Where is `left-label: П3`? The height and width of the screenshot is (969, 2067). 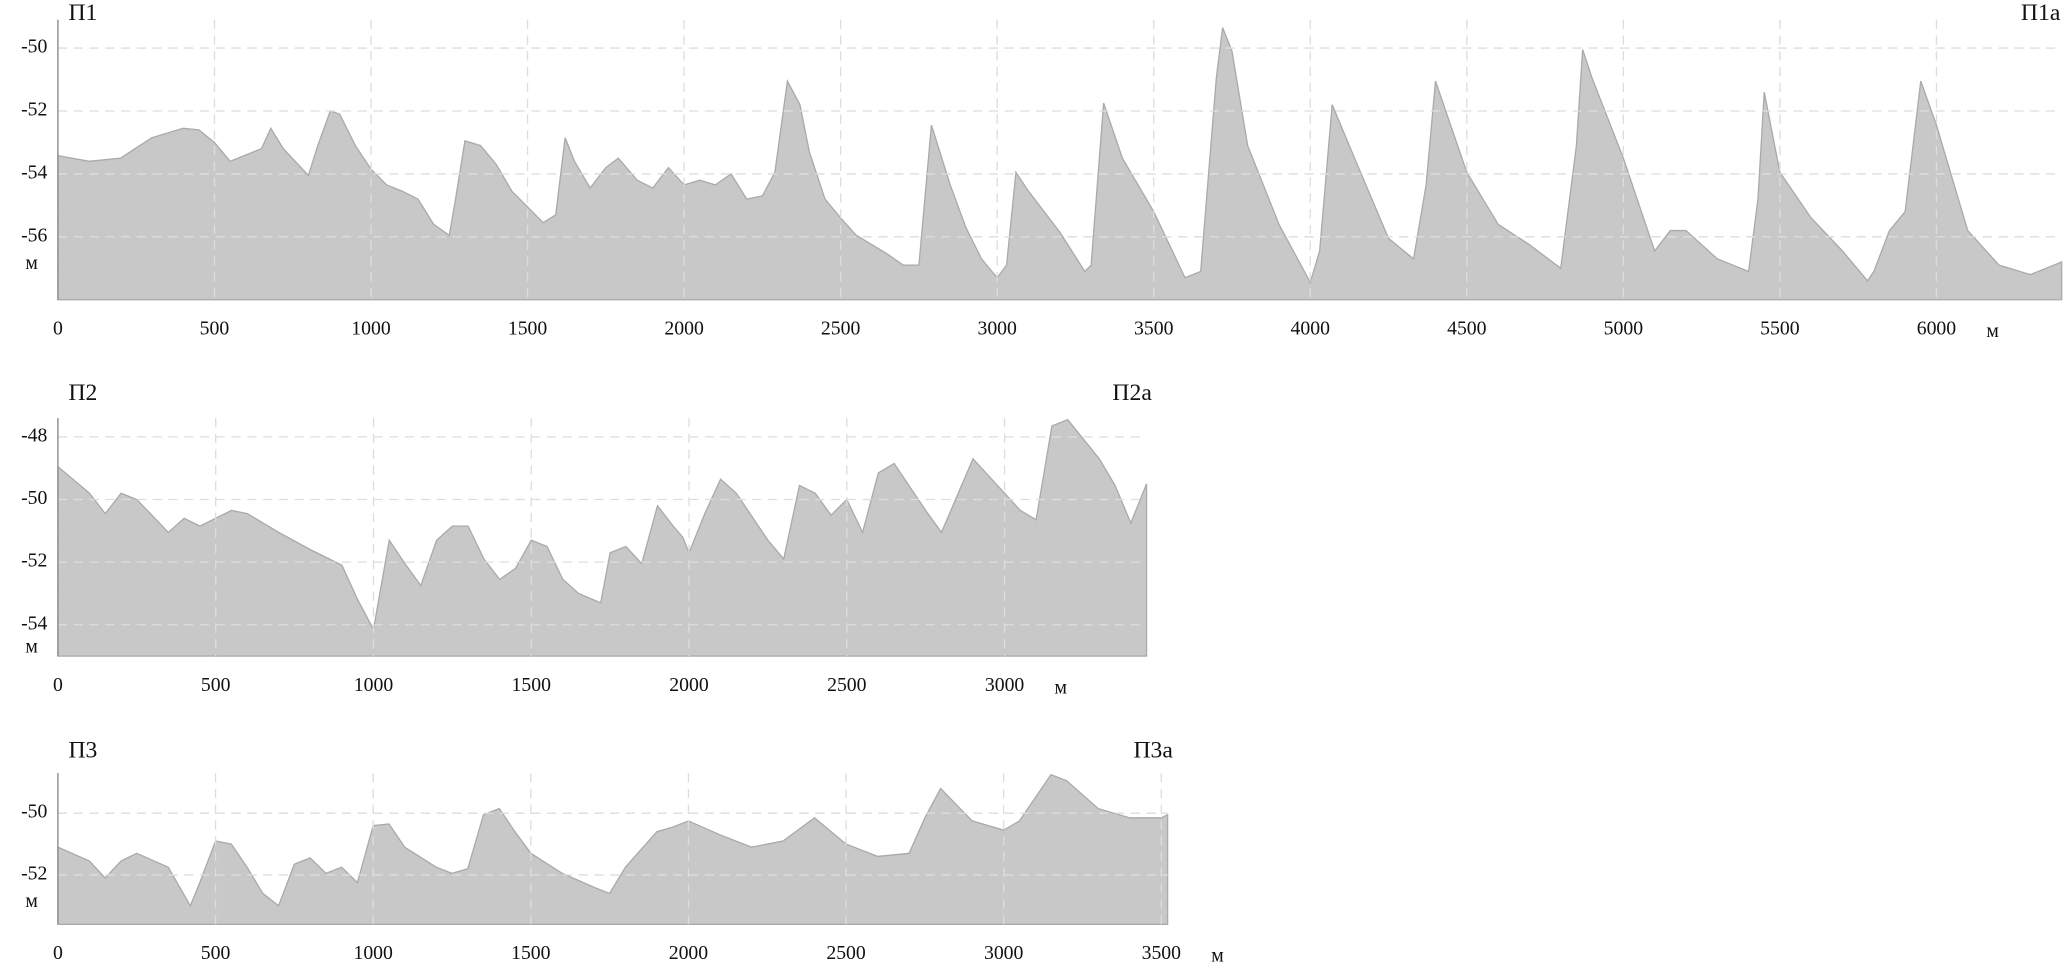 left-label: П3 is located at coordinates (82, 750).